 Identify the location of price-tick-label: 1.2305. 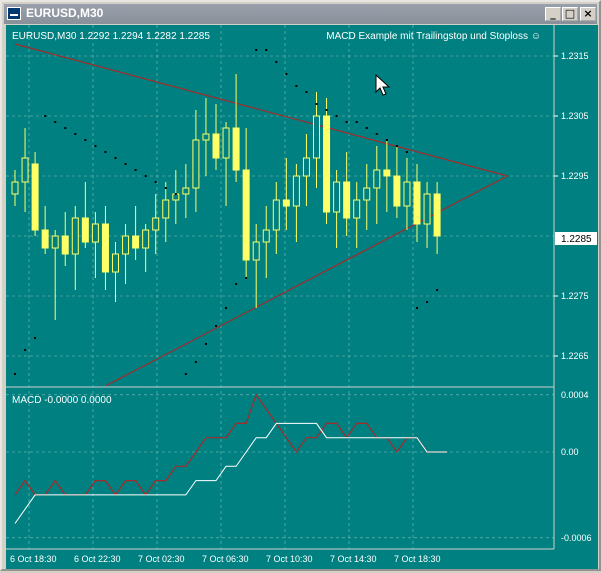
(575, 116).